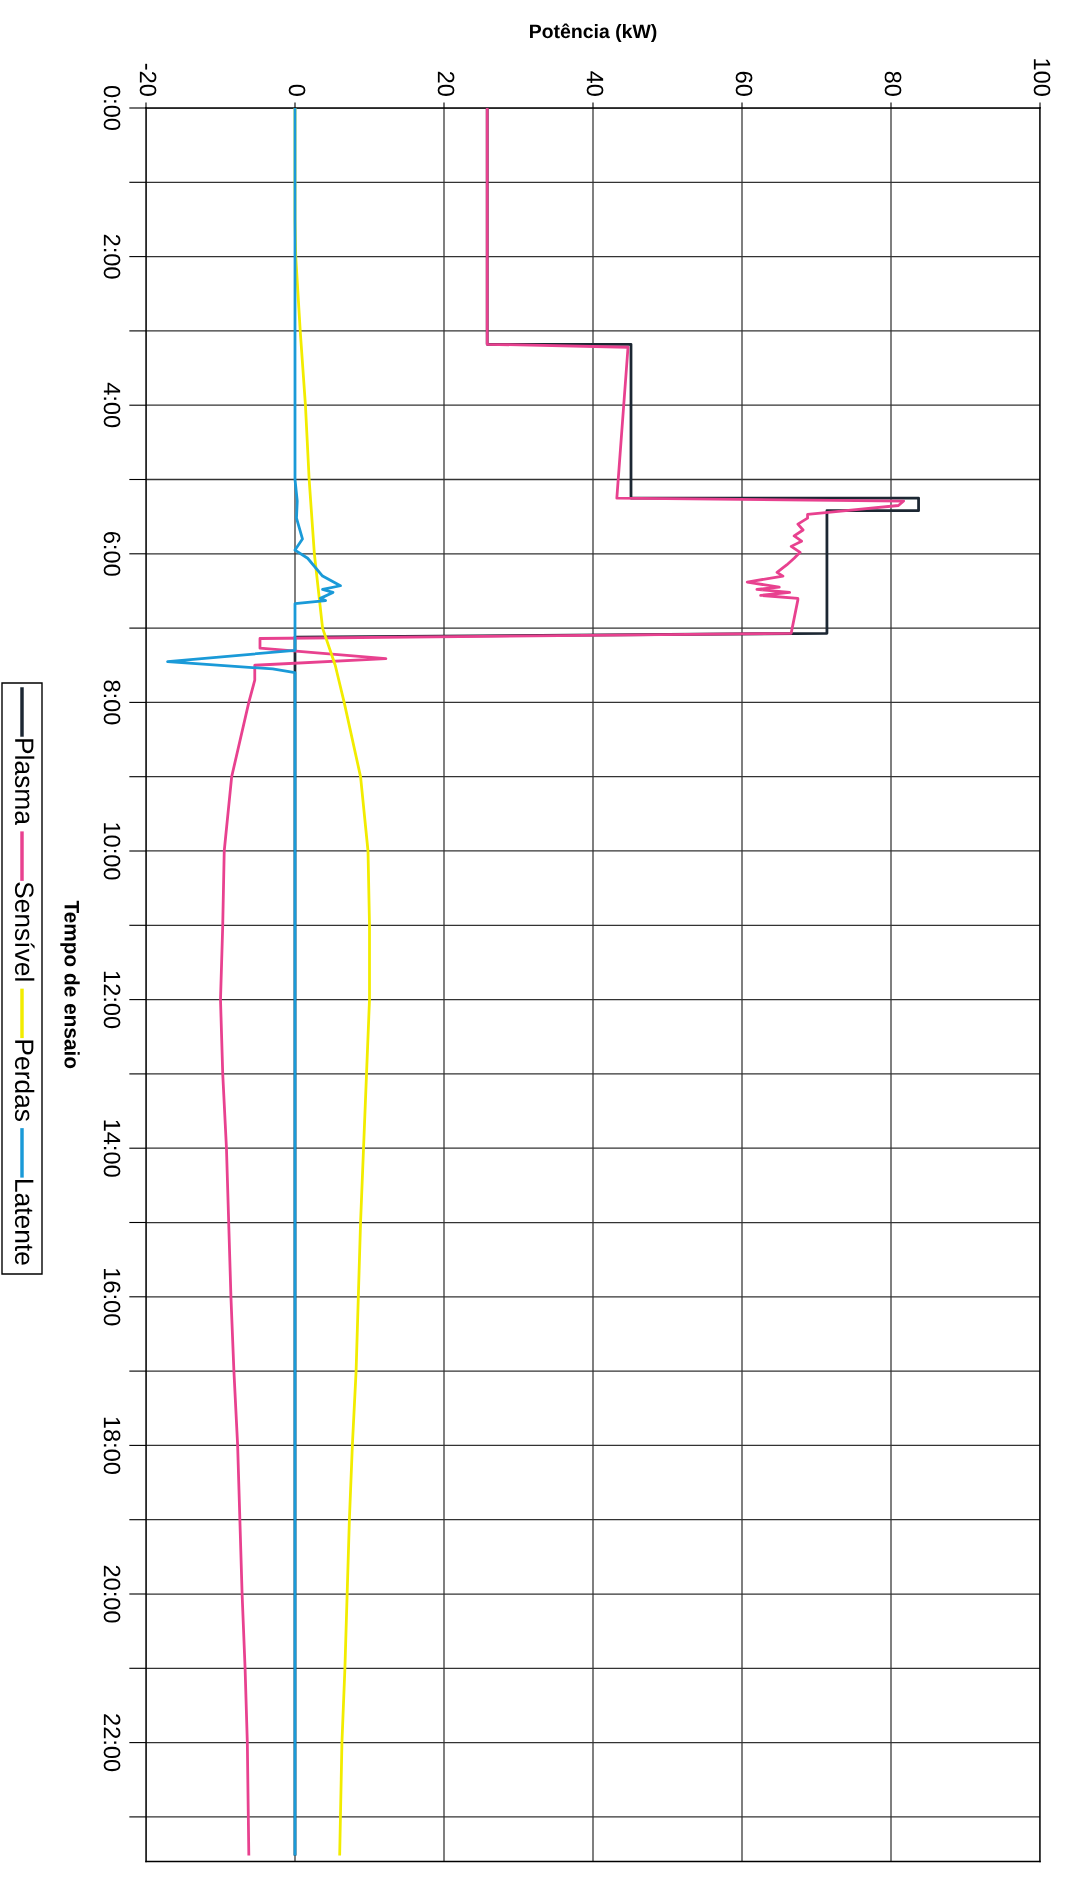  Describe the element at coordinates (112, 702) in the screenshot. I see `y-tick-label: 8:00` at that location.